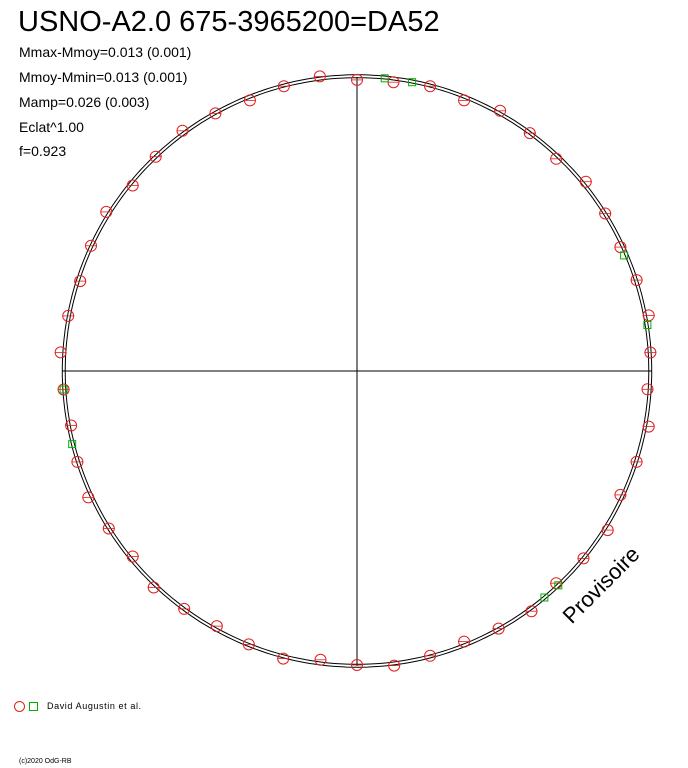 This screenshot has width=688, height=768. Describe the element at coordinates (51, 127) in the screenshot. I see `stat-eclat: Eclat^1.00` at that location.